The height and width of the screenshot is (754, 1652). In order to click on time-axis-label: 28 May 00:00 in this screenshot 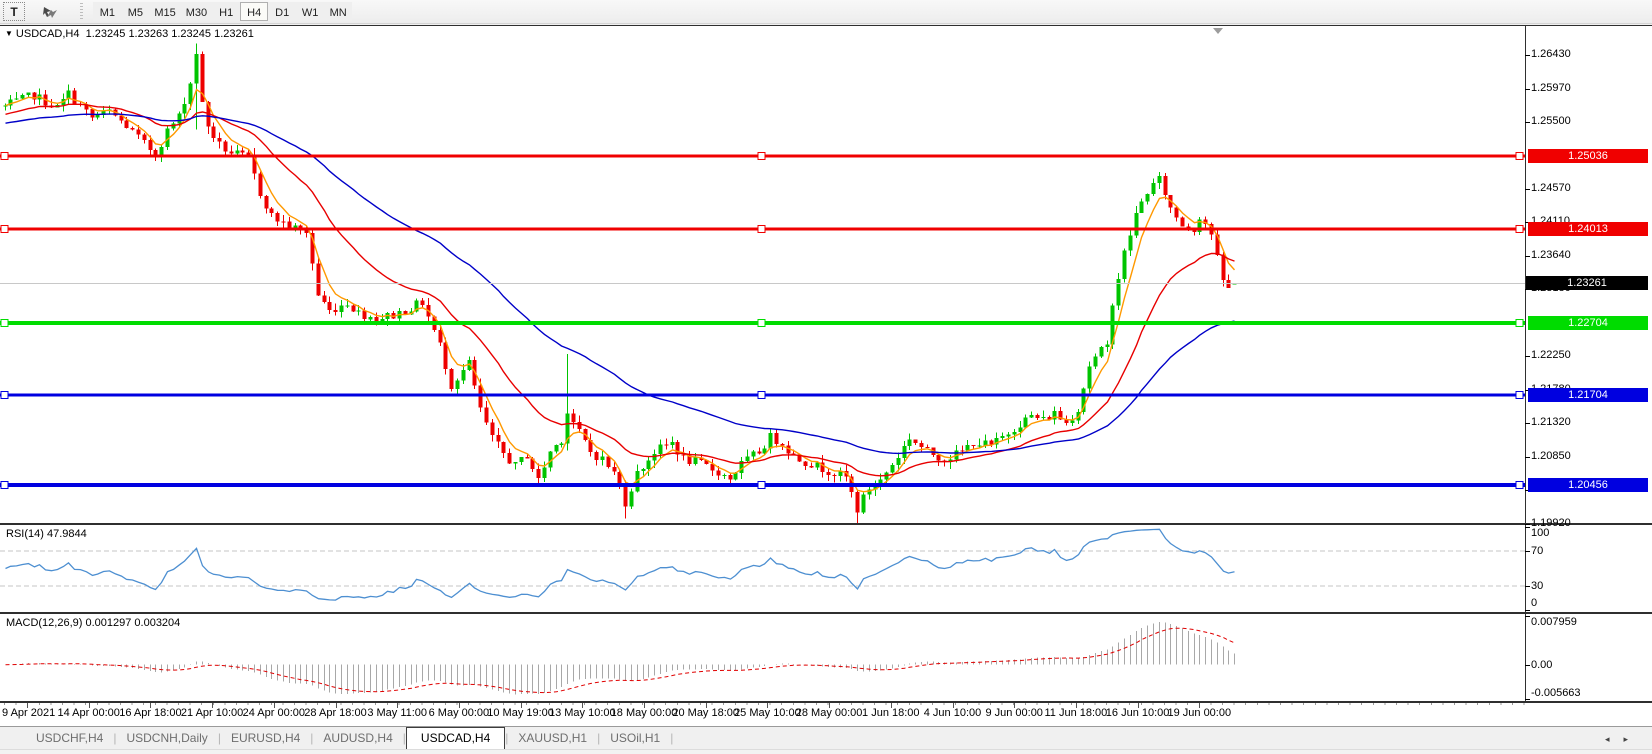, I will do `click(829, 713)`.